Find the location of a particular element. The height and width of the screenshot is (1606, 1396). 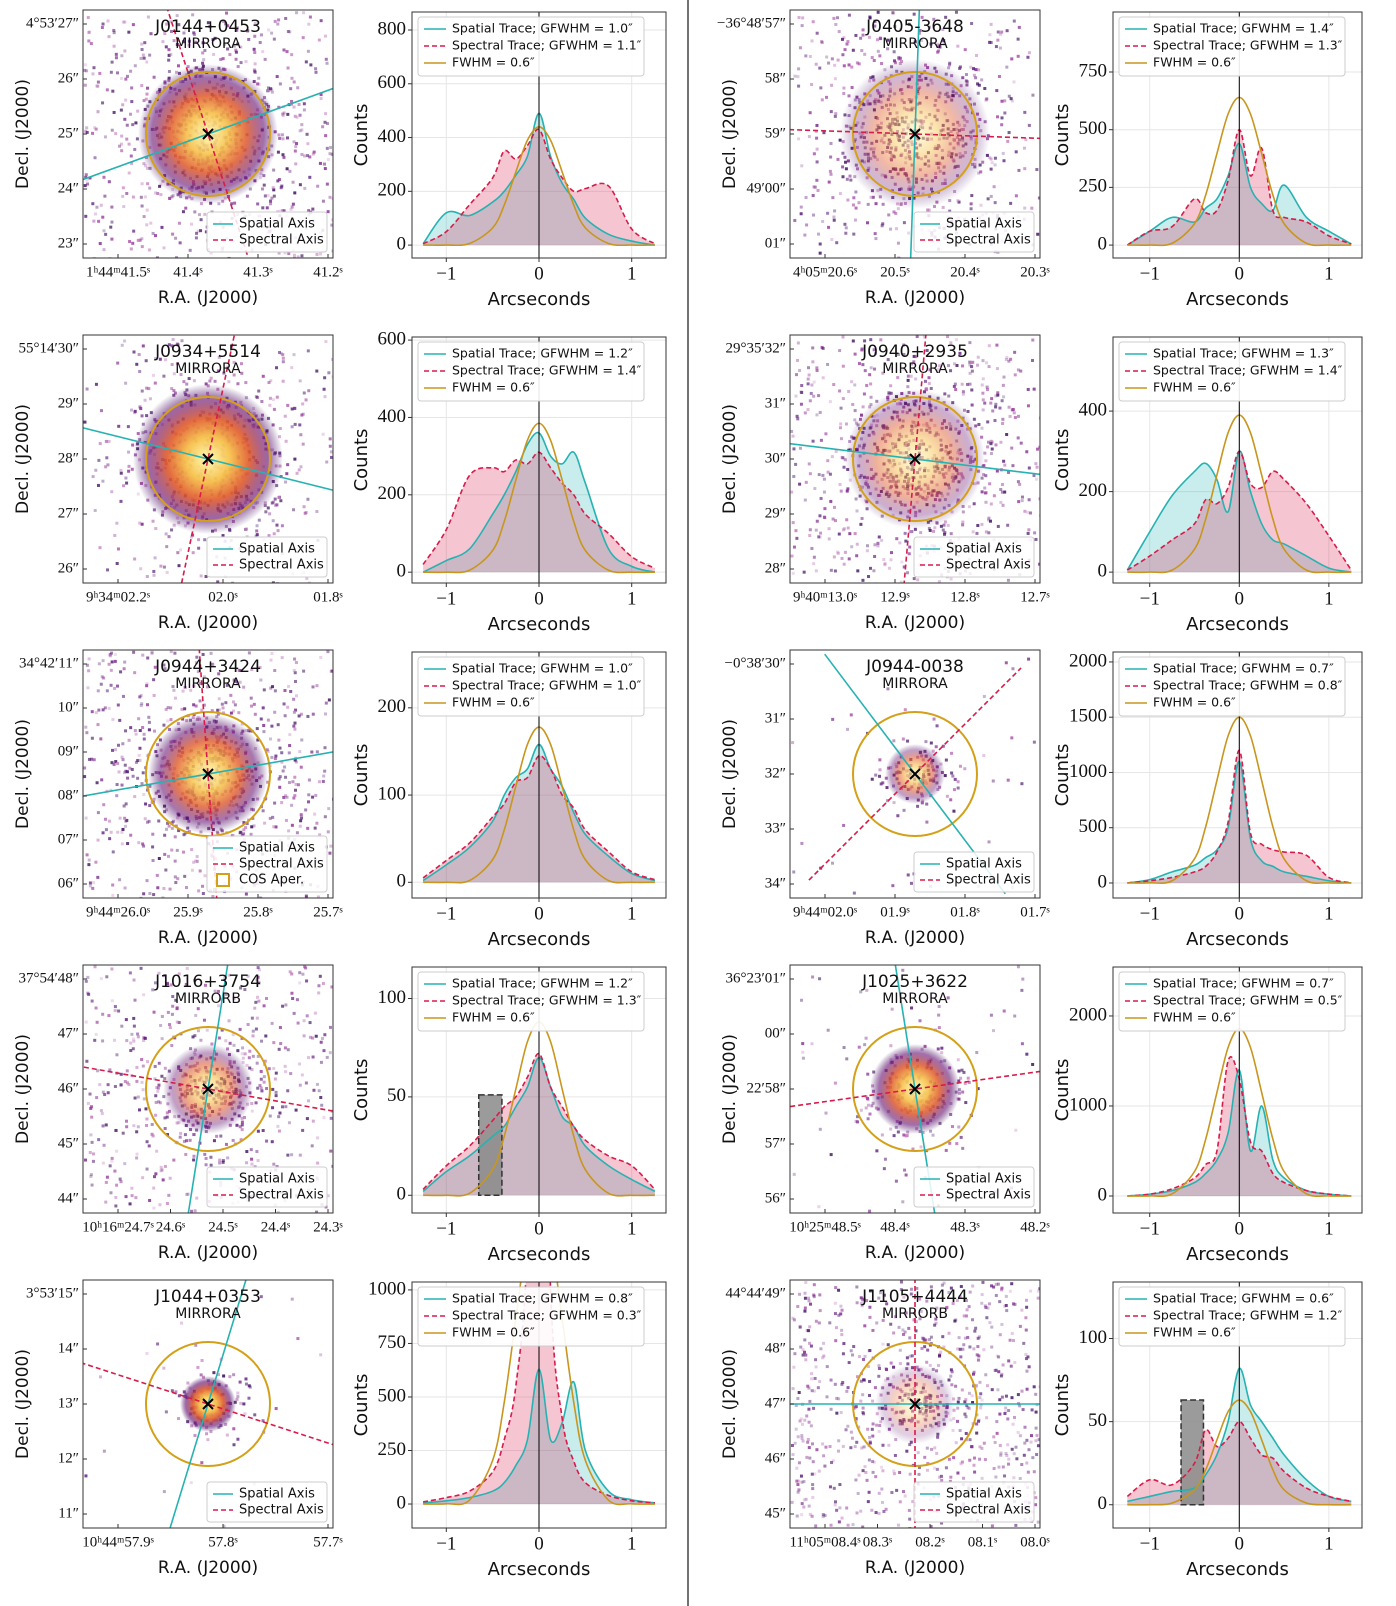

ra-tick-label: 01.9ˢ is located at coordinates (894, 912).